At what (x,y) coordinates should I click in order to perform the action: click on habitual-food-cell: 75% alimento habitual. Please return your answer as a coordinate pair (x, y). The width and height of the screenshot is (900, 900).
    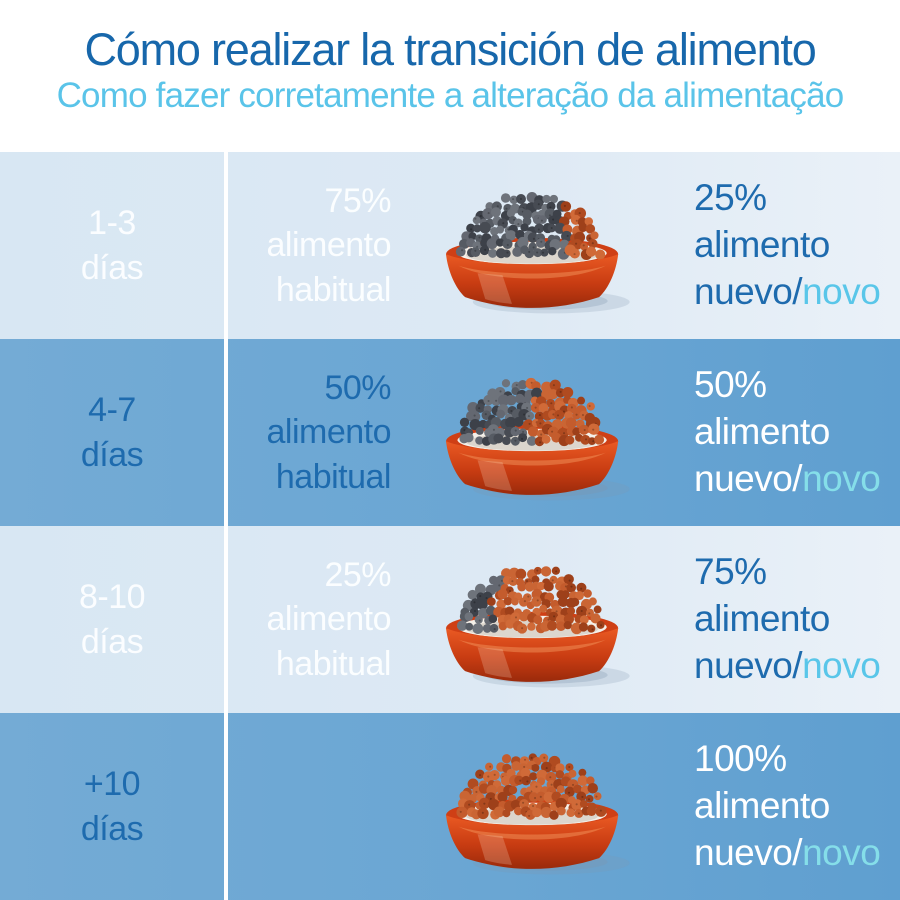
    Looking at the image, I should click on (331, 245).